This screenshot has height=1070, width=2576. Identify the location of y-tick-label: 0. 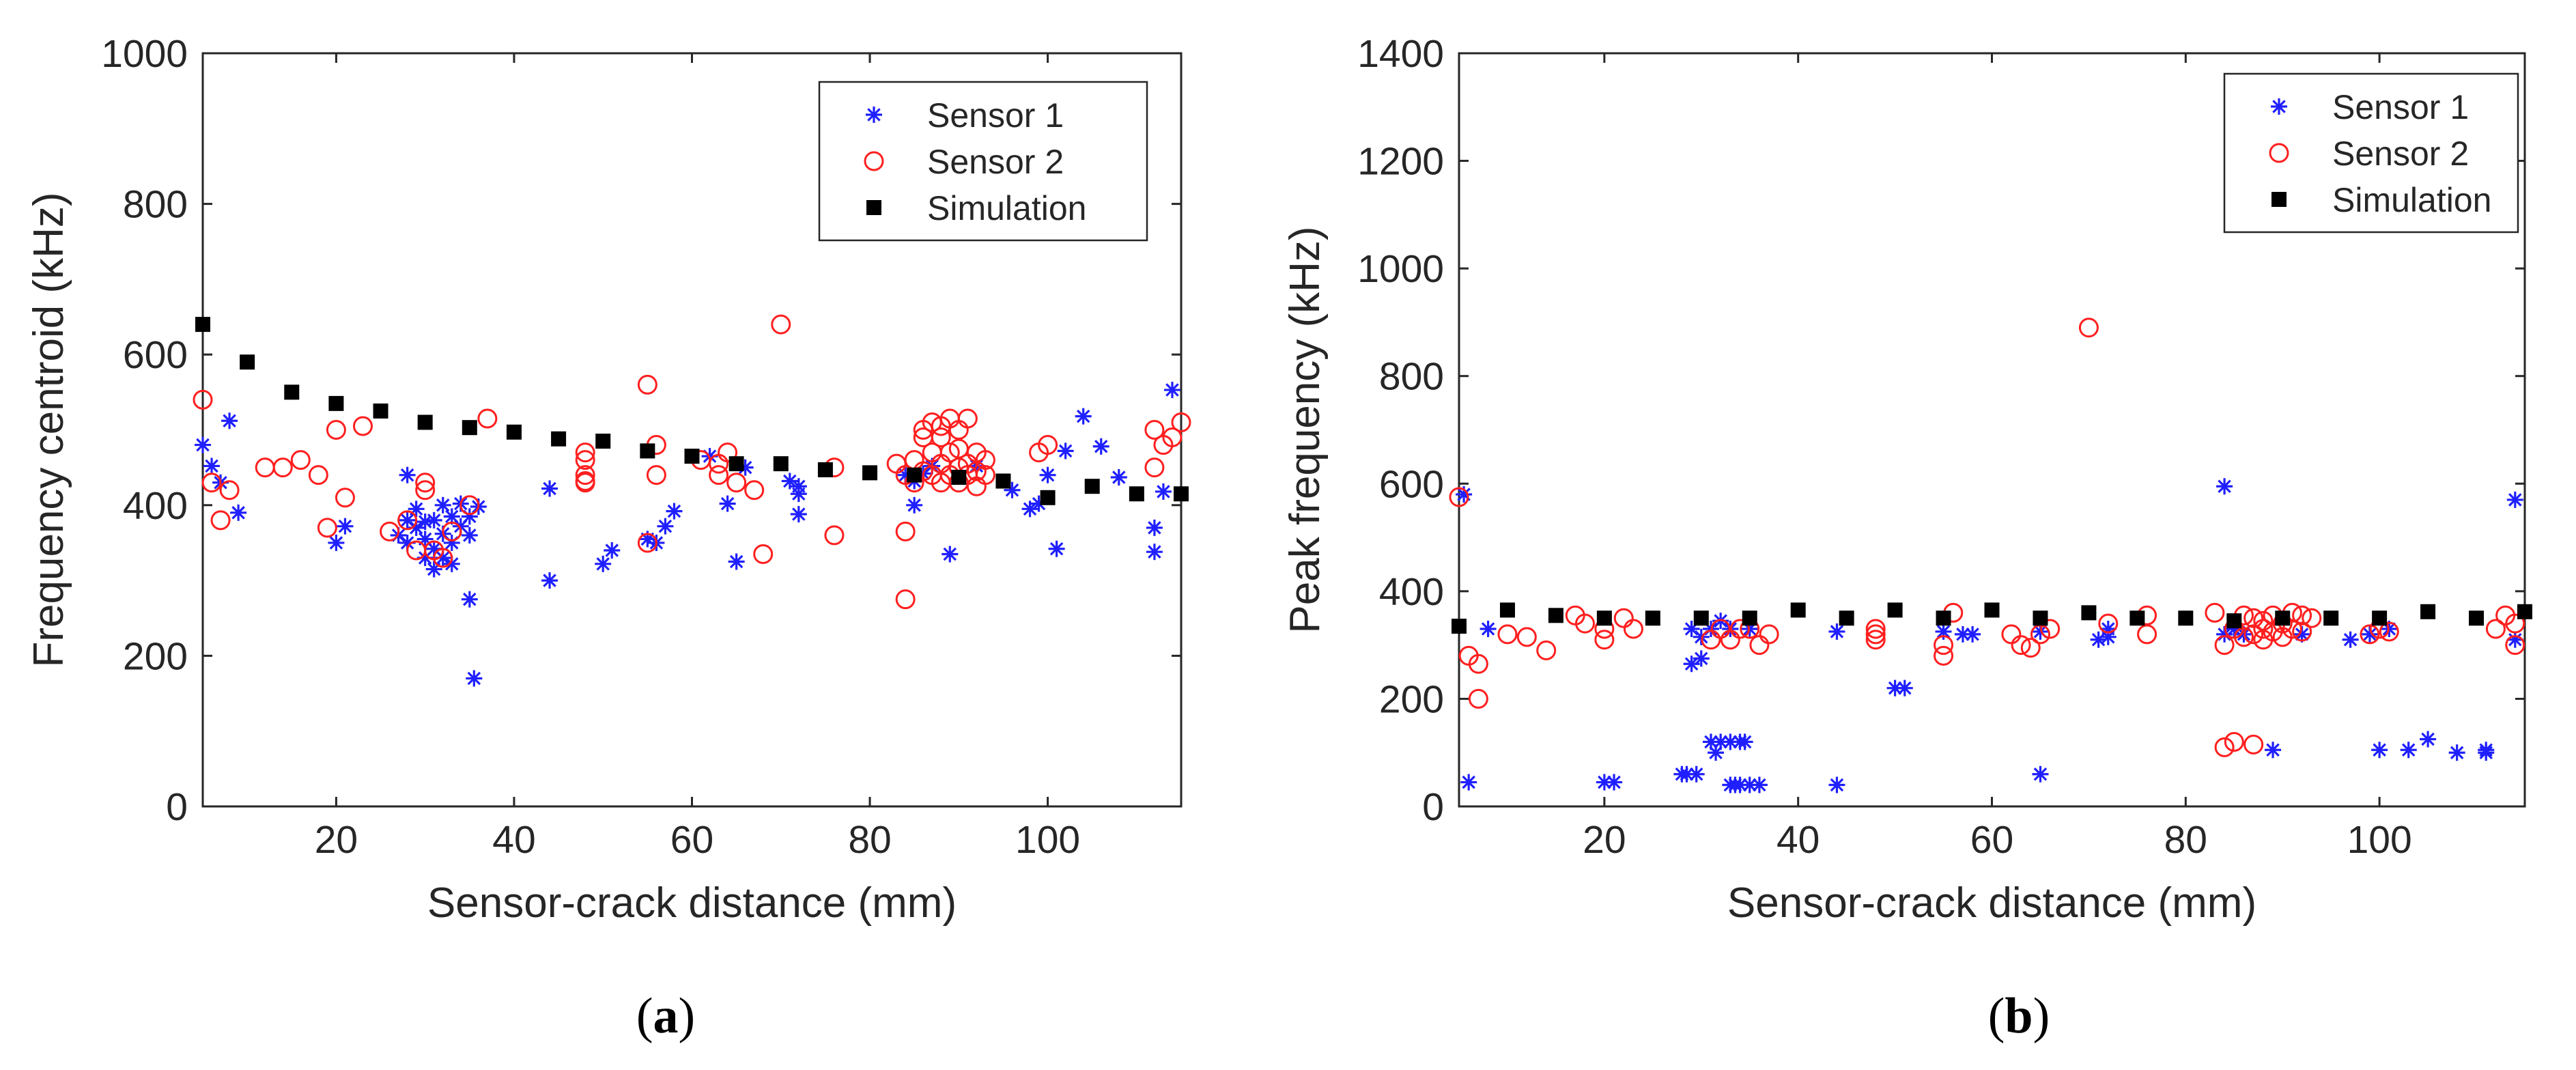
(177, 807).